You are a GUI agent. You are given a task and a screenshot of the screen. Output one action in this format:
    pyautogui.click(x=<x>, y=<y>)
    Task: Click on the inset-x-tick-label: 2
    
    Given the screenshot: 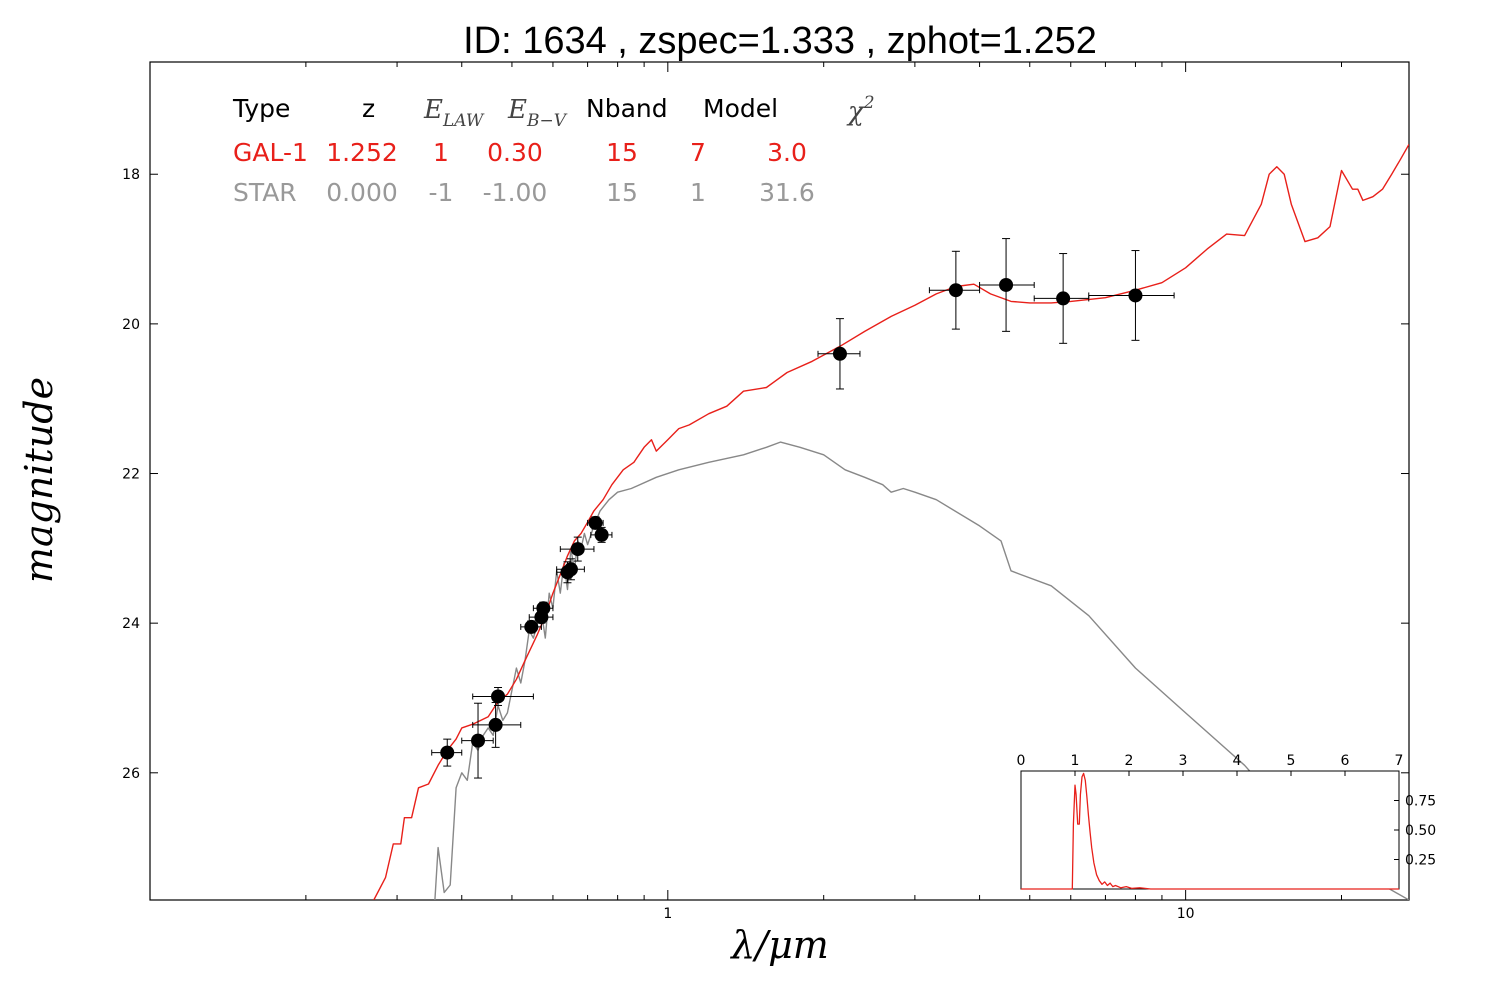 What is the action you would take?
    pyautogui.click(x=1129, y=761)
    